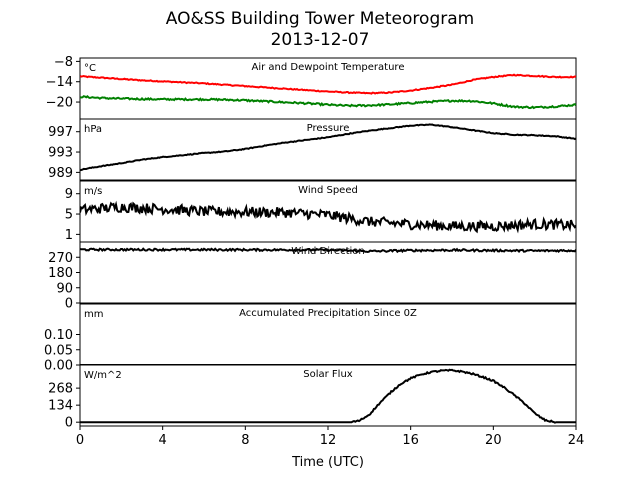 This screenshot has height=480, width=640. What do you see at coordinates (328, 190) in the screenshot?
I see `panel-title: Wind Speed` at bounding box center [328, 190].